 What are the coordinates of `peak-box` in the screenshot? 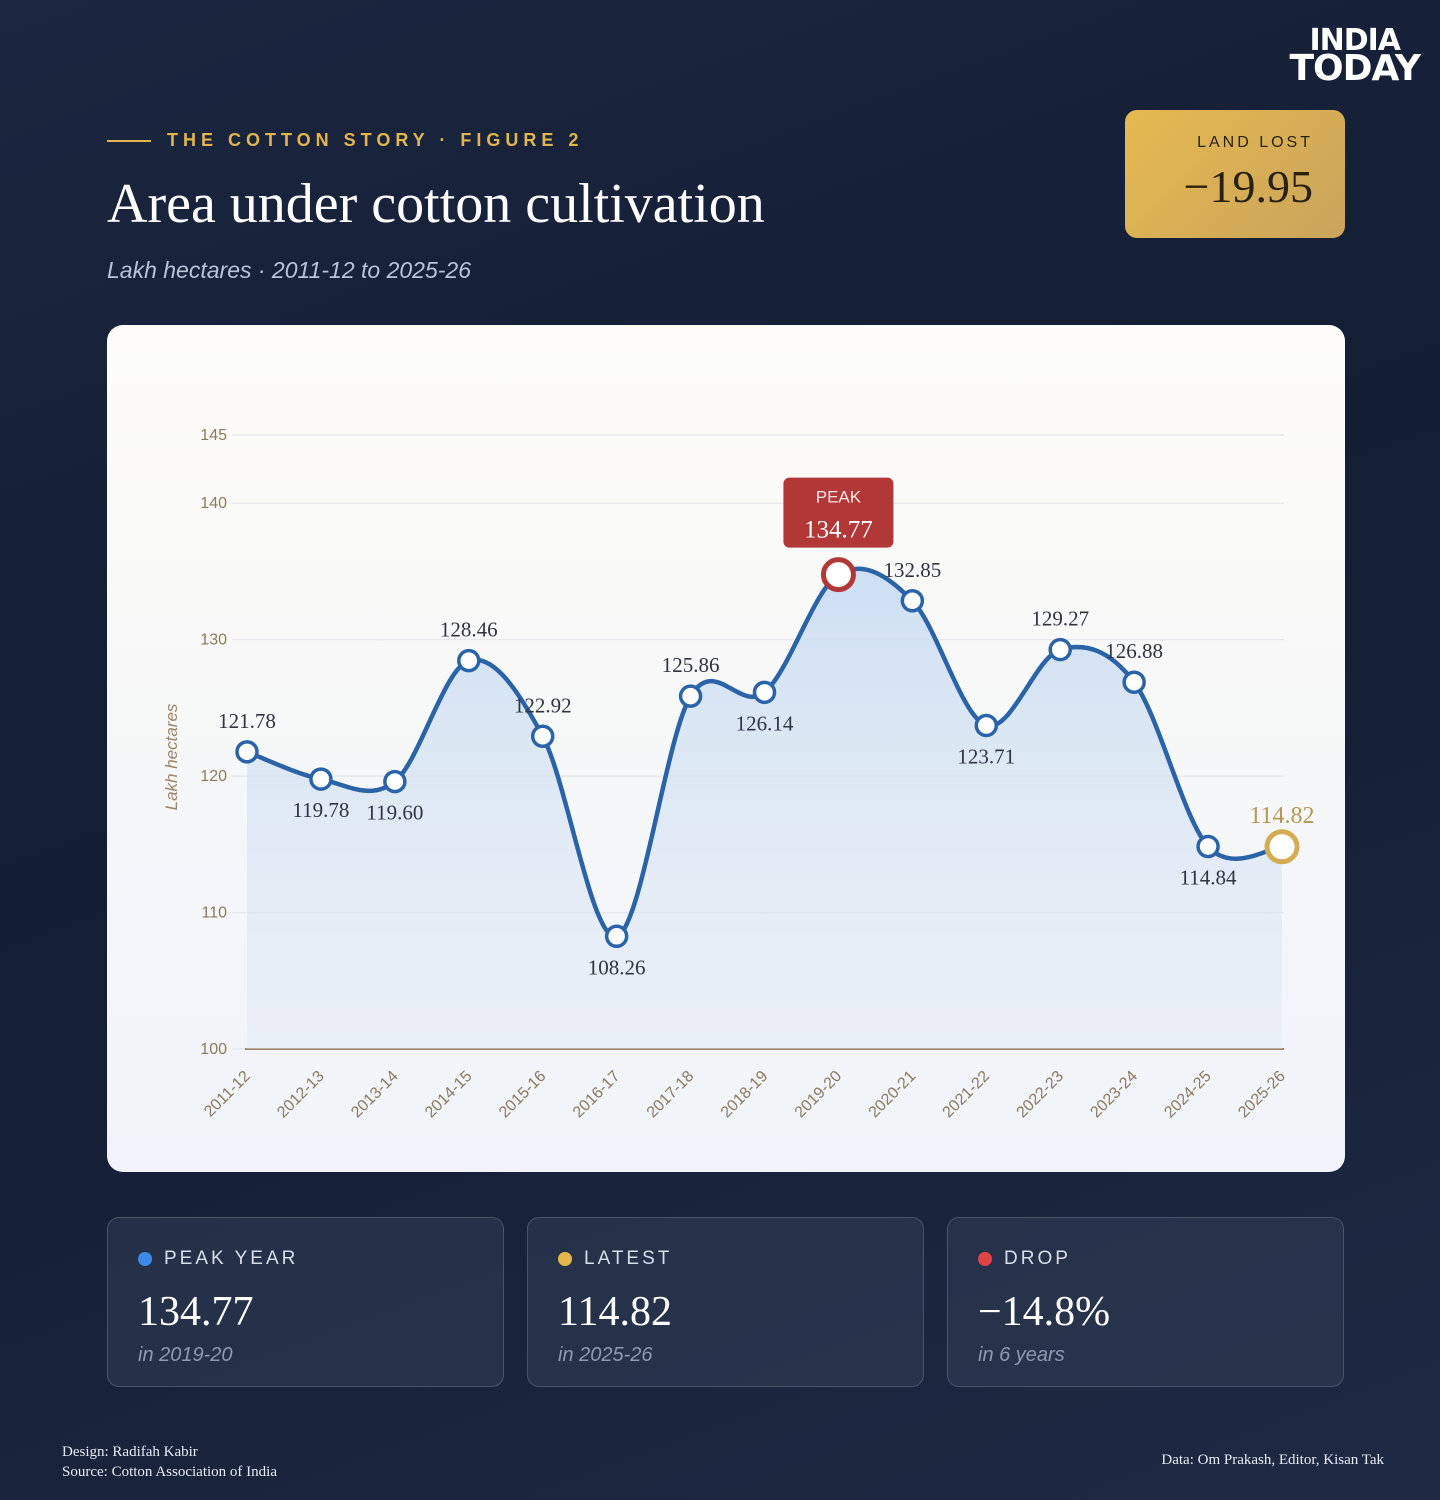 It's located at (838, 512).